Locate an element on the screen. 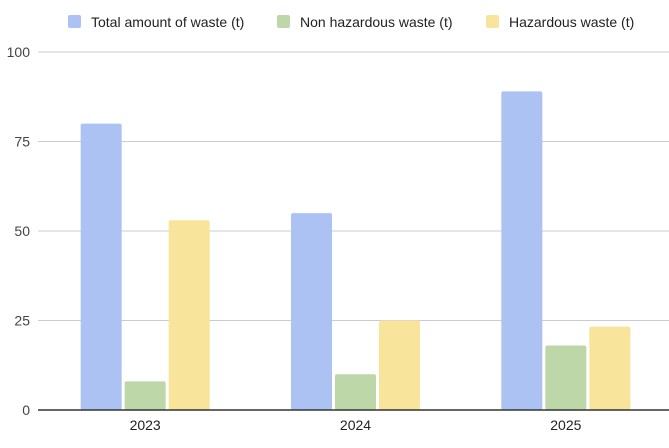 The width and height of the screenshot is (669, 448). y-tick-label: 75 is located at coordinates (22, 142).